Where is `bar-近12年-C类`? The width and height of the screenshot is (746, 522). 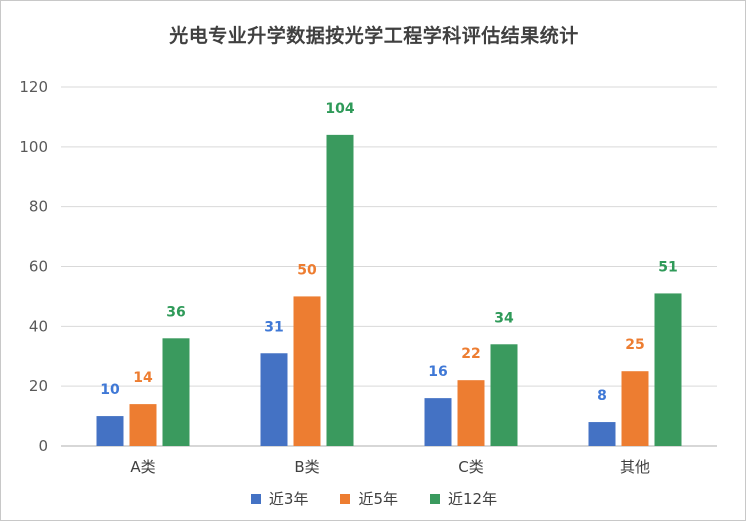 bar-近12年-C类 is located at coordinates (504, 395).